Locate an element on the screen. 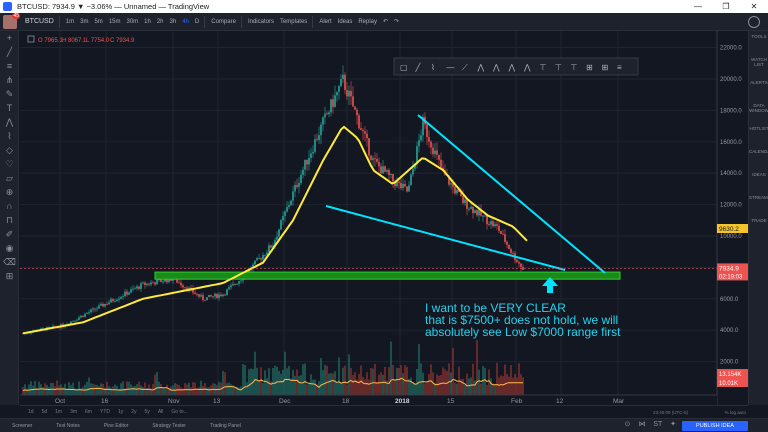 This screenshot has width=768, height=432. trade-tab: TRADE is located at coordinates (759, 220).